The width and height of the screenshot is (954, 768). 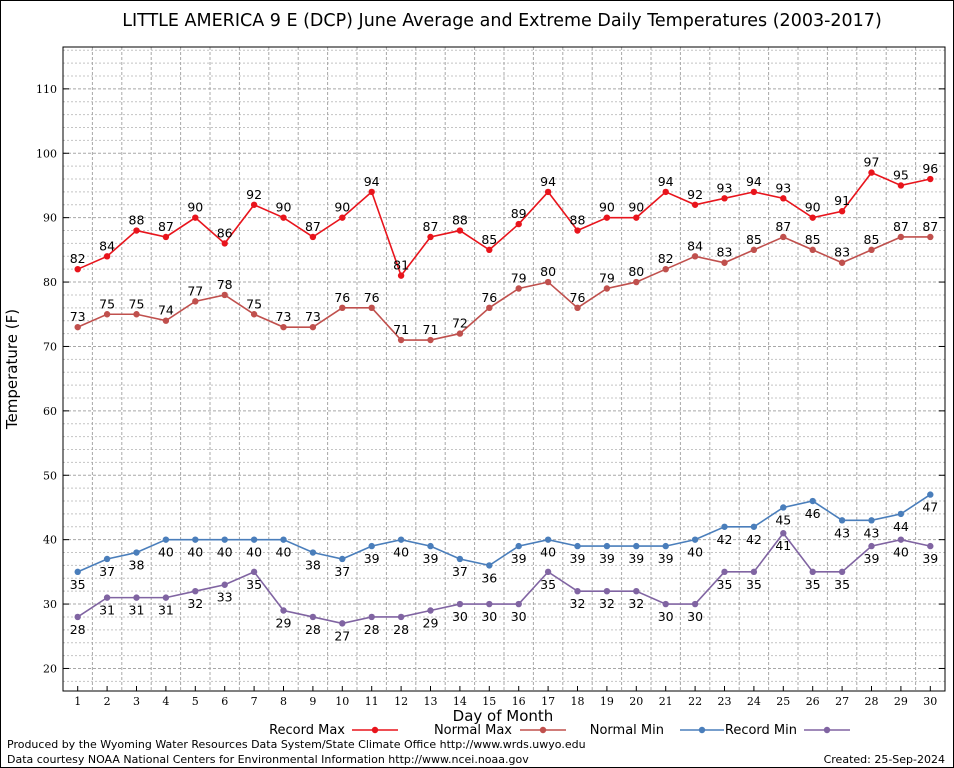 What do you see at coordinates (401, 265) in the screenshot?
I see `data-label: 81` at bounding box center [401, 265].